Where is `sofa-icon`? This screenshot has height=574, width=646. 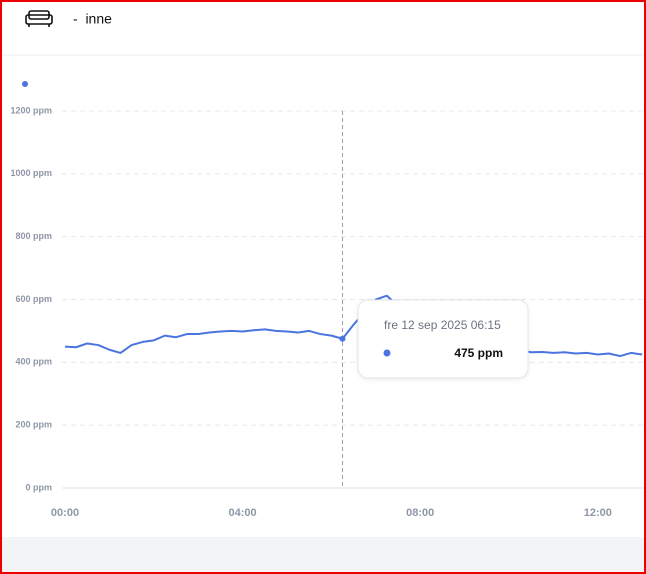
sofa-icon is located at coordinates (39, 18).